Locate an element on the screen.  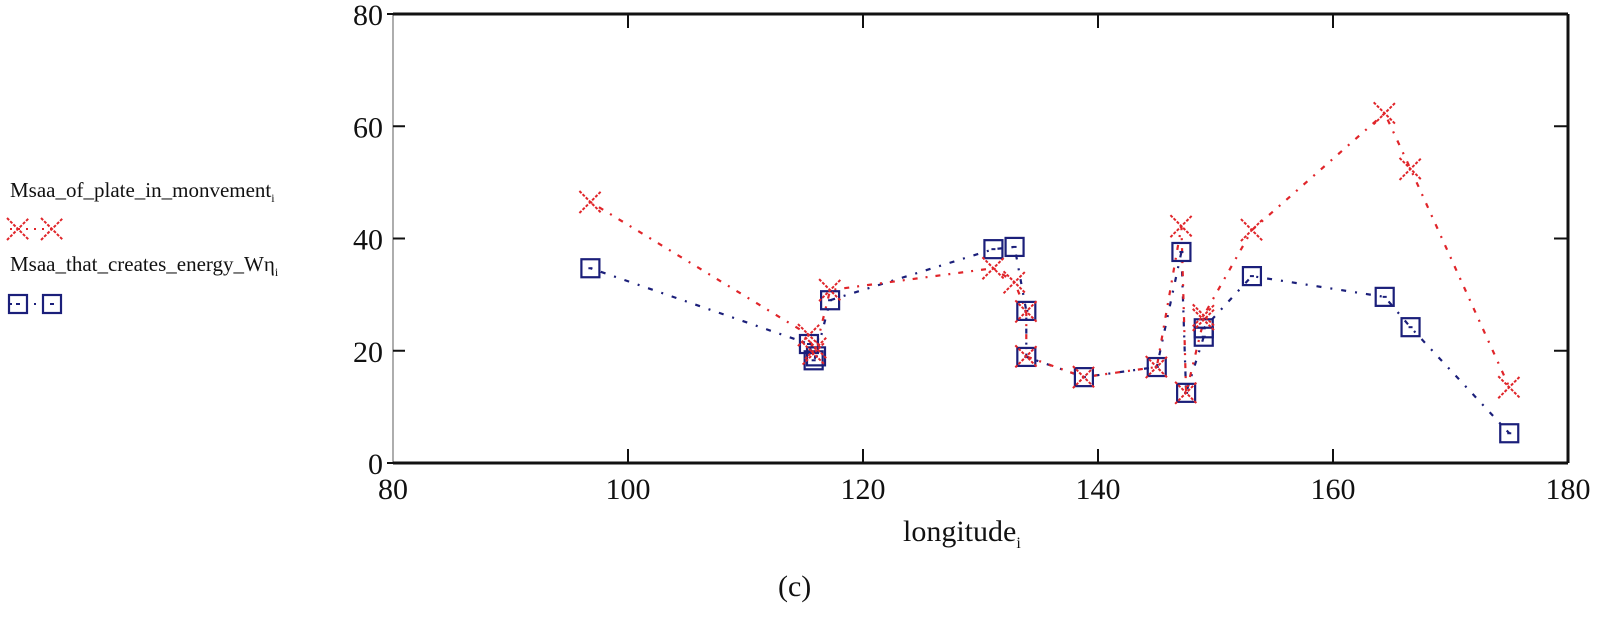
legend-label-2: Msaa_that_creates_energy_Wη is located at coordinates (142, 264).